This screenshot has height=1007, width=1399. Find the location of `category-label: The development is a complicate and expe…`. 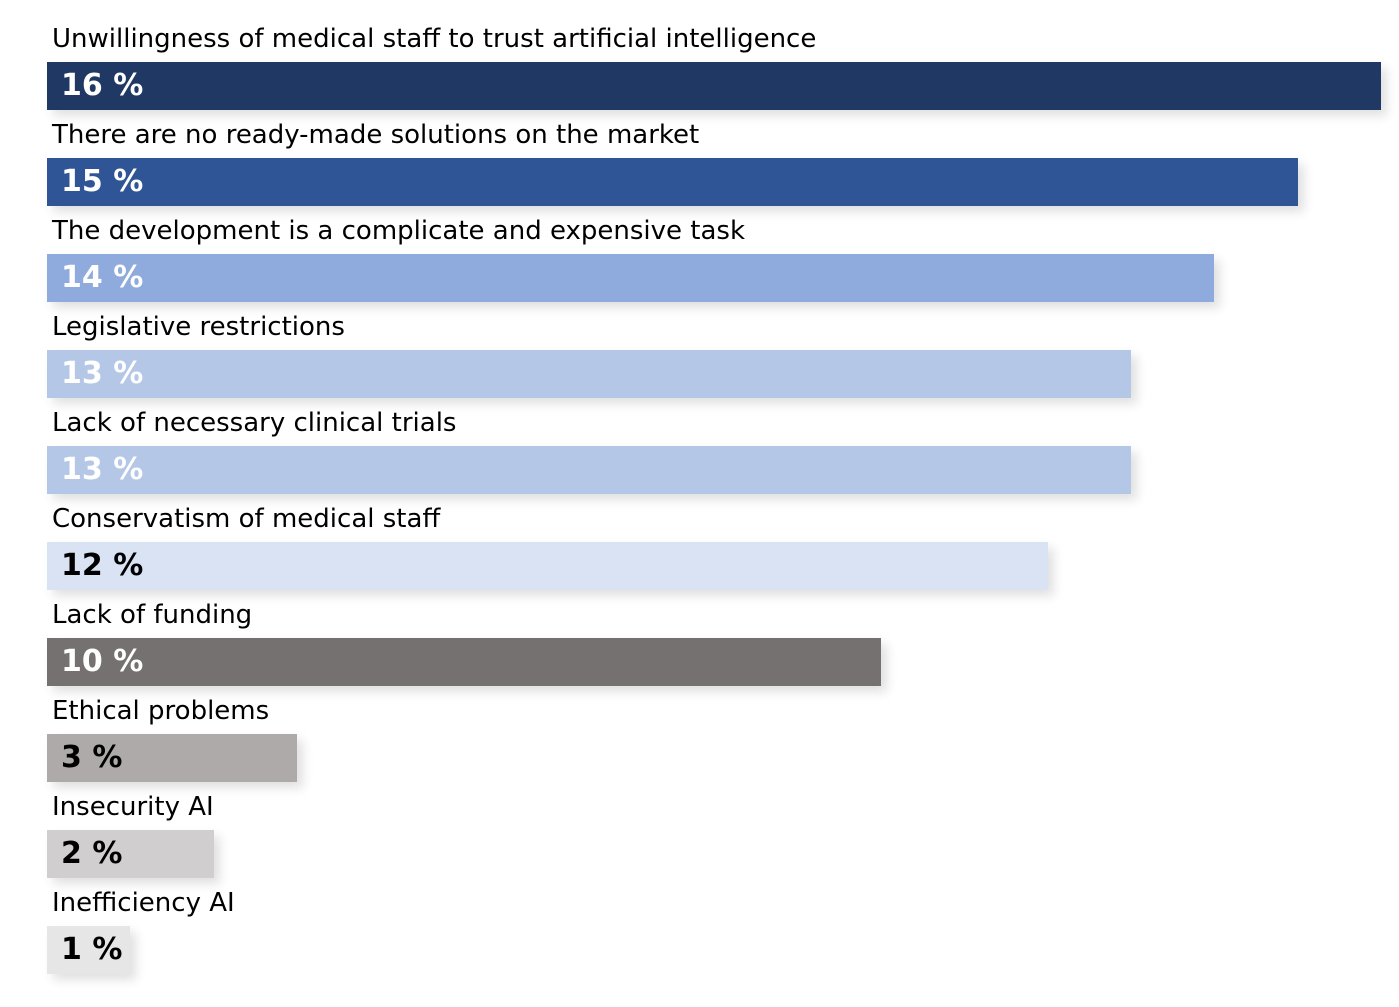

category-label: The development is a complicate and expe… is located at coordinates (399, 231).